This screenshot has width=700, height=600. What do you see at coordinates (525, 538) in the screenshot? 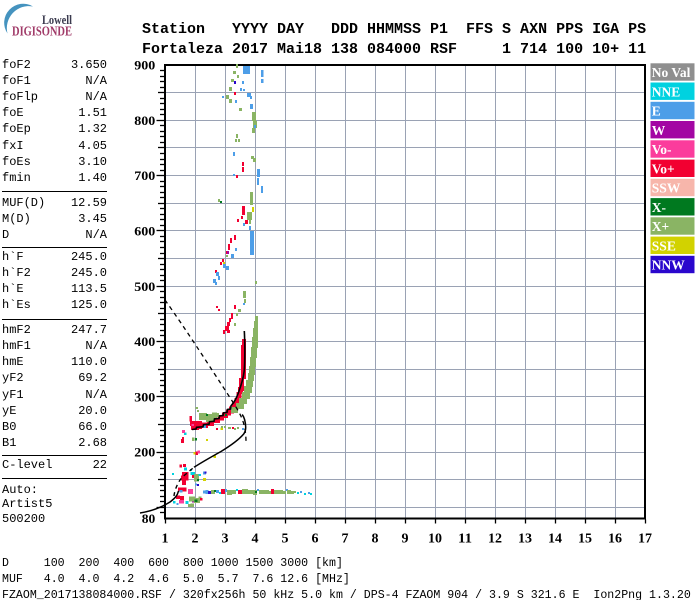
I see `svg-text: 13` at bounding box center [525, 538].